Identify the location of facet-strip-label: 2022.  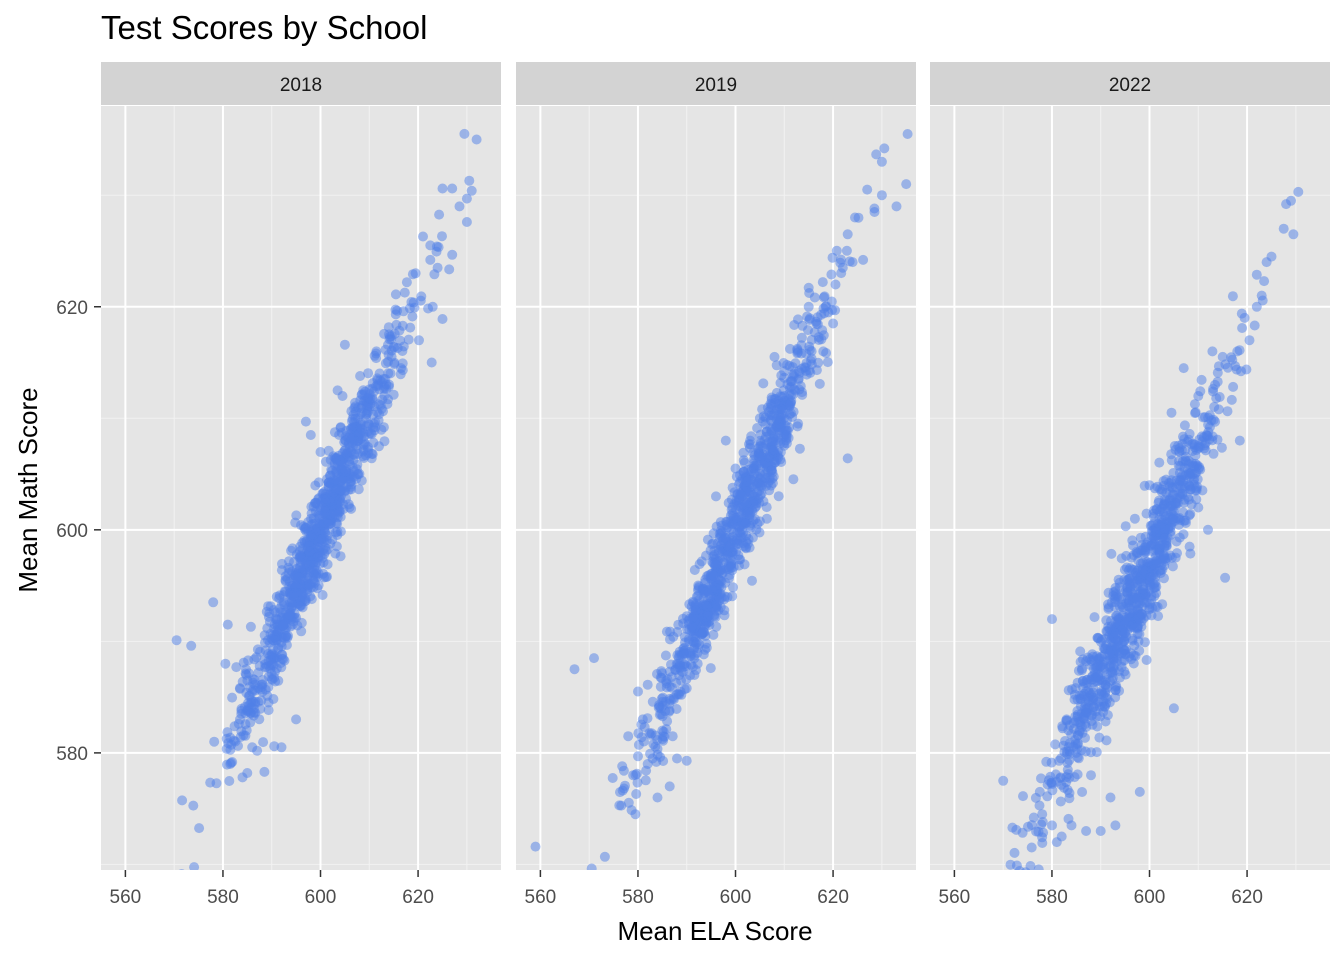
(1130, 85).